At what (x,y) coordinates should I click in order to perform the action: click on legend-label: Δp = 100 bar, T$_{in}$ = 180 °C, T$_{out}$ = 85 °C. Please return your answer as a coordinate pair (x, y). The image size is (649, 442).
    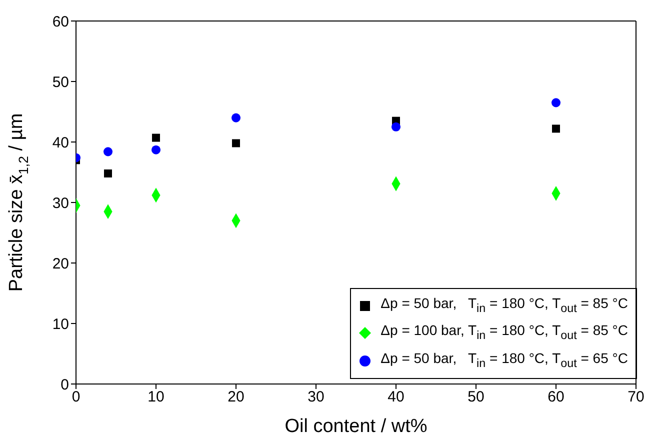
    Looking at the image, I should click on (504, 332).